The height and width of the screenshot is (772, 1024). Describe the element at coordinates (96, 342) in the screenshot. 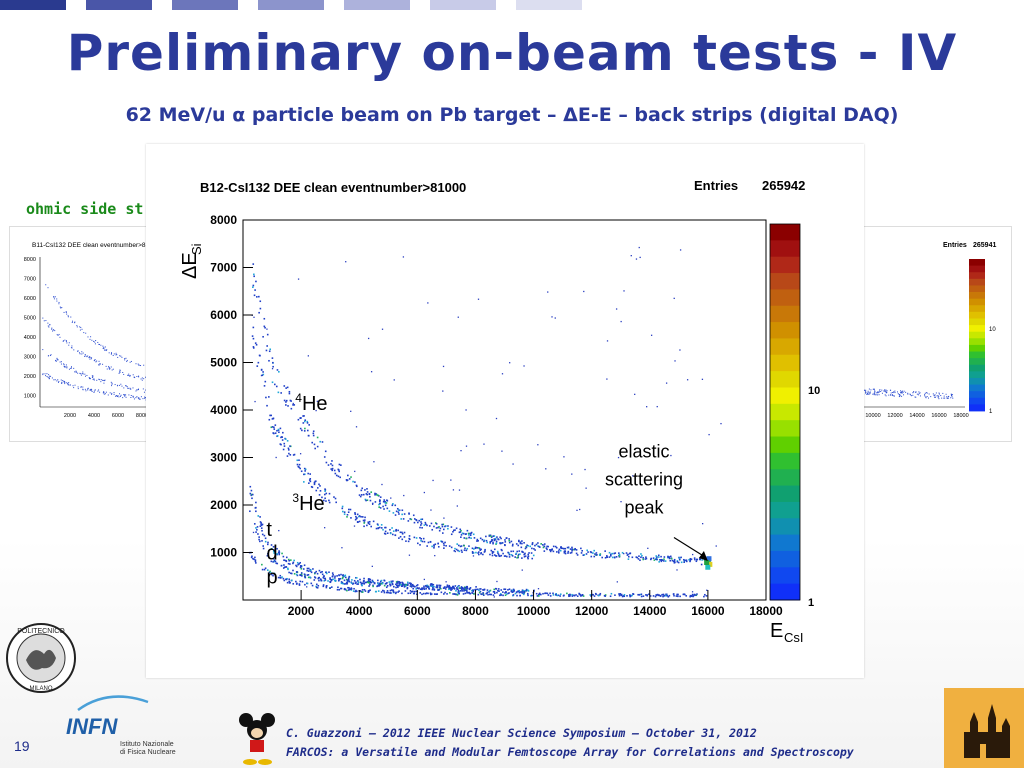

I see `left-plot-scatter` at that location.